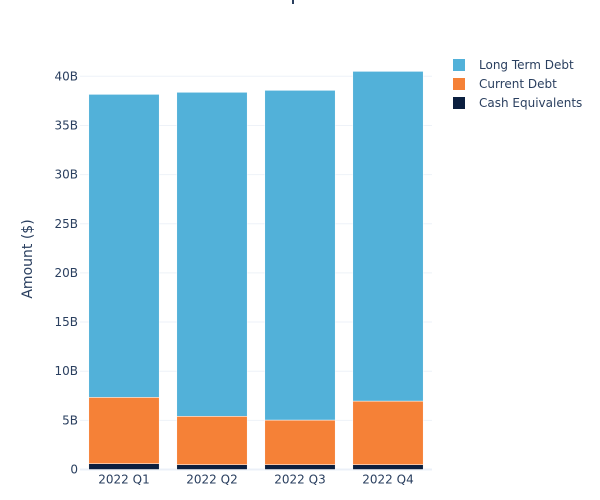 This screenshot has width=600, height=500. I want to click on legend-label: Current Debt, so click(518, 84).